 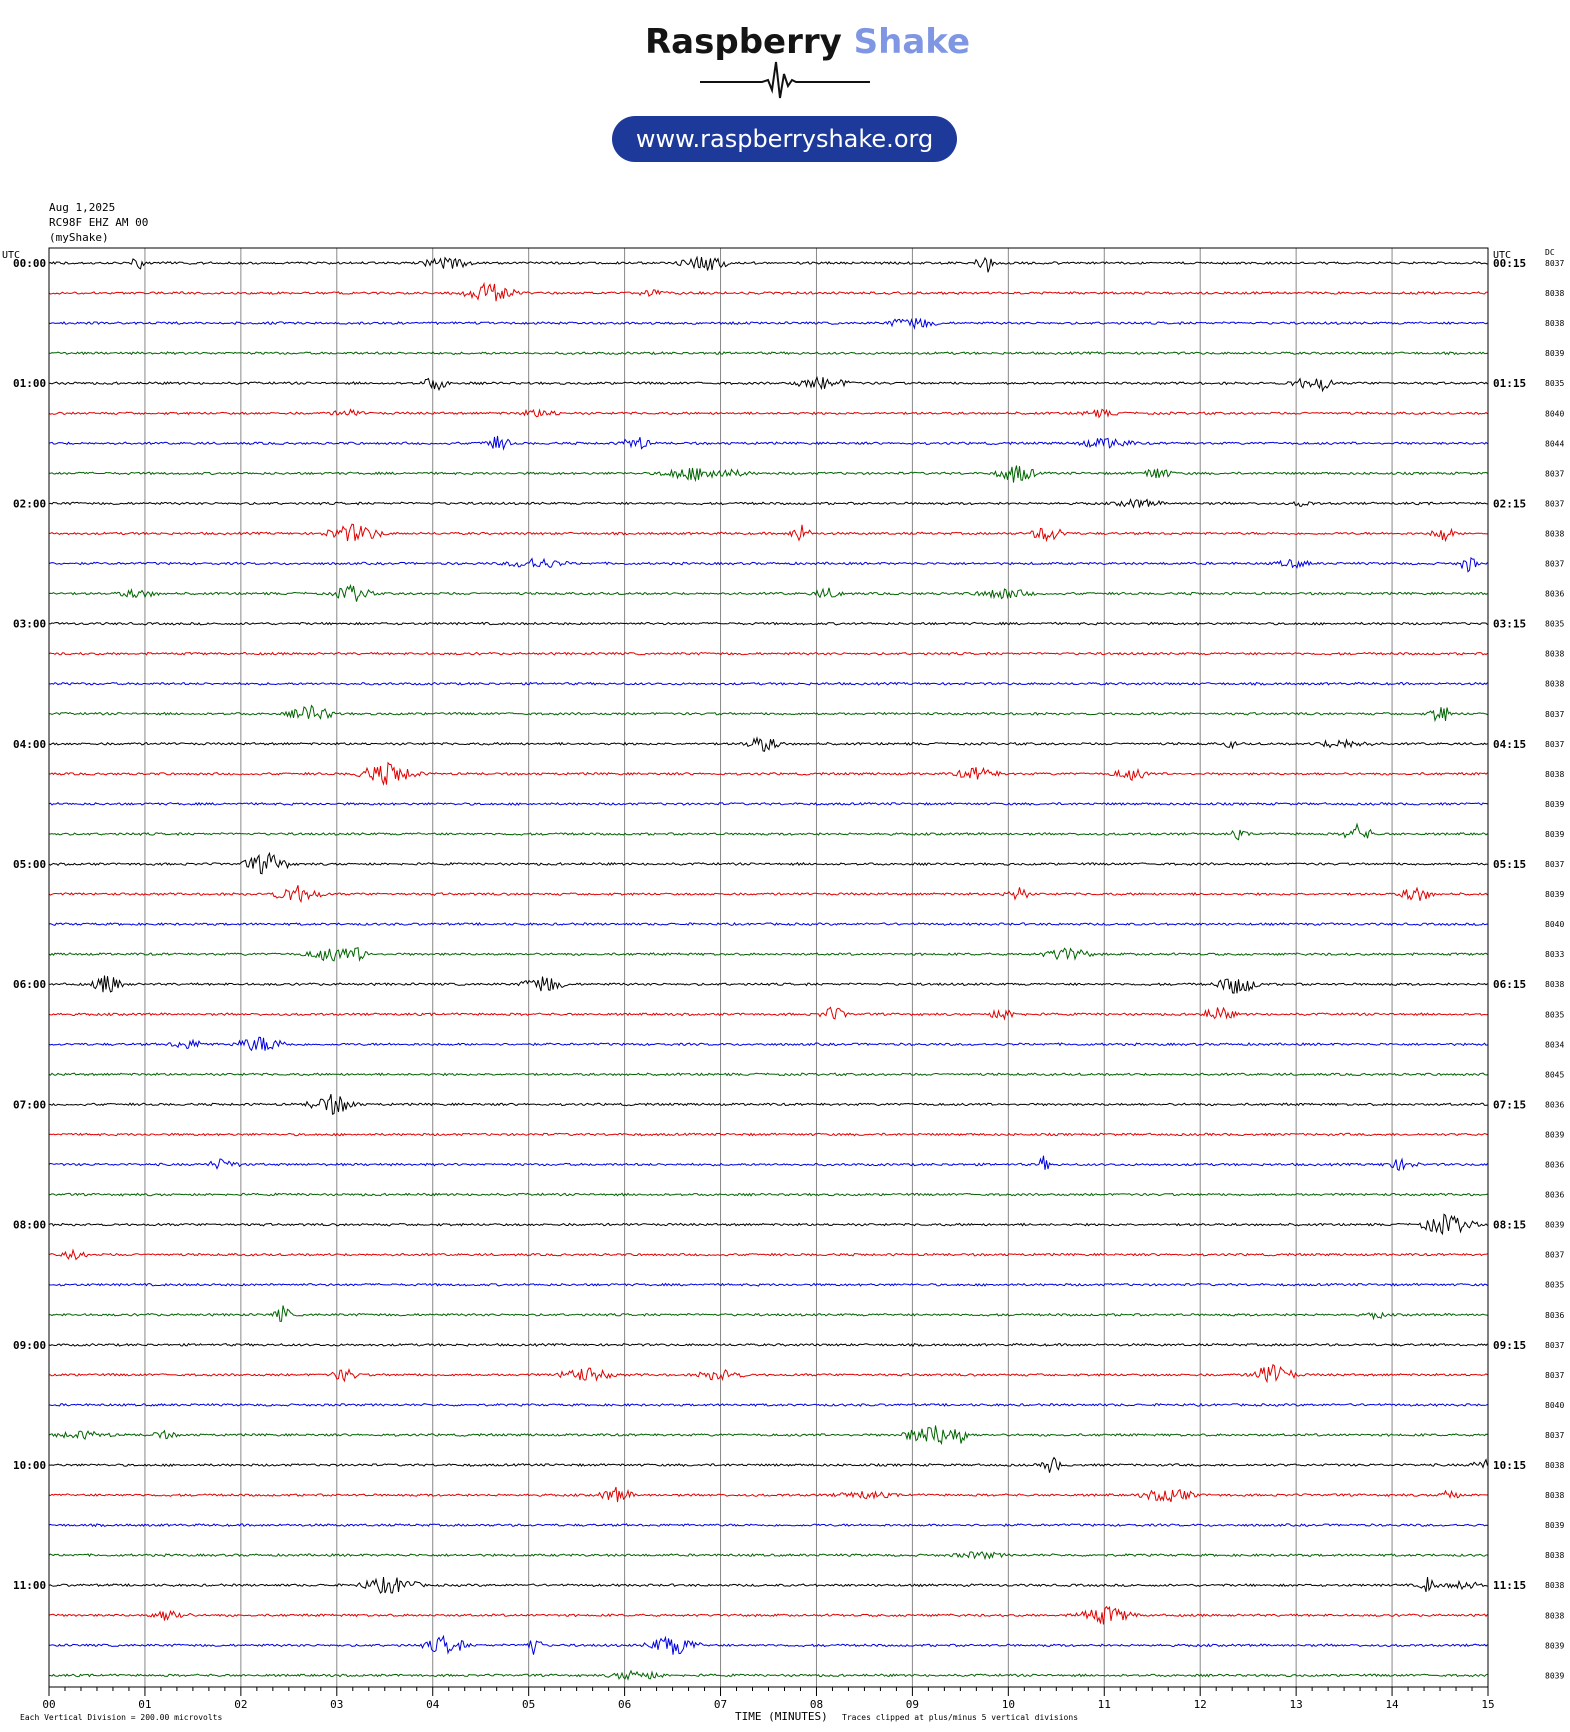 What do you see at coordinates (1509, 1345) in the screenshot?
I see `right-hour-label: 09:15` at bounding box center [1509, 1345].